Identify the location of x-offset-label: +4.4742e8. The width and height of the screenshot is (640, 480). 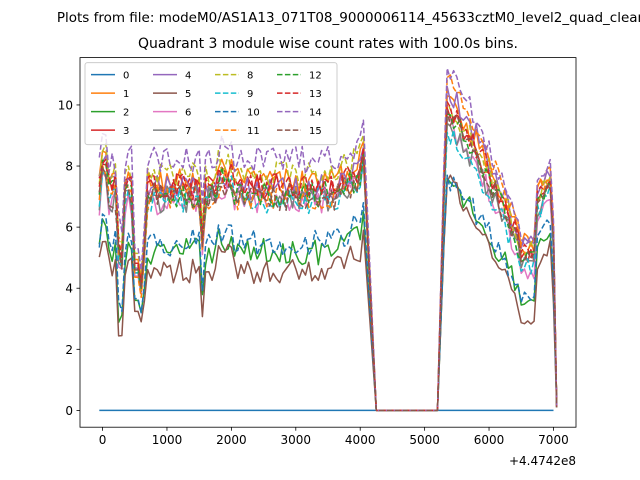
(542, 461).